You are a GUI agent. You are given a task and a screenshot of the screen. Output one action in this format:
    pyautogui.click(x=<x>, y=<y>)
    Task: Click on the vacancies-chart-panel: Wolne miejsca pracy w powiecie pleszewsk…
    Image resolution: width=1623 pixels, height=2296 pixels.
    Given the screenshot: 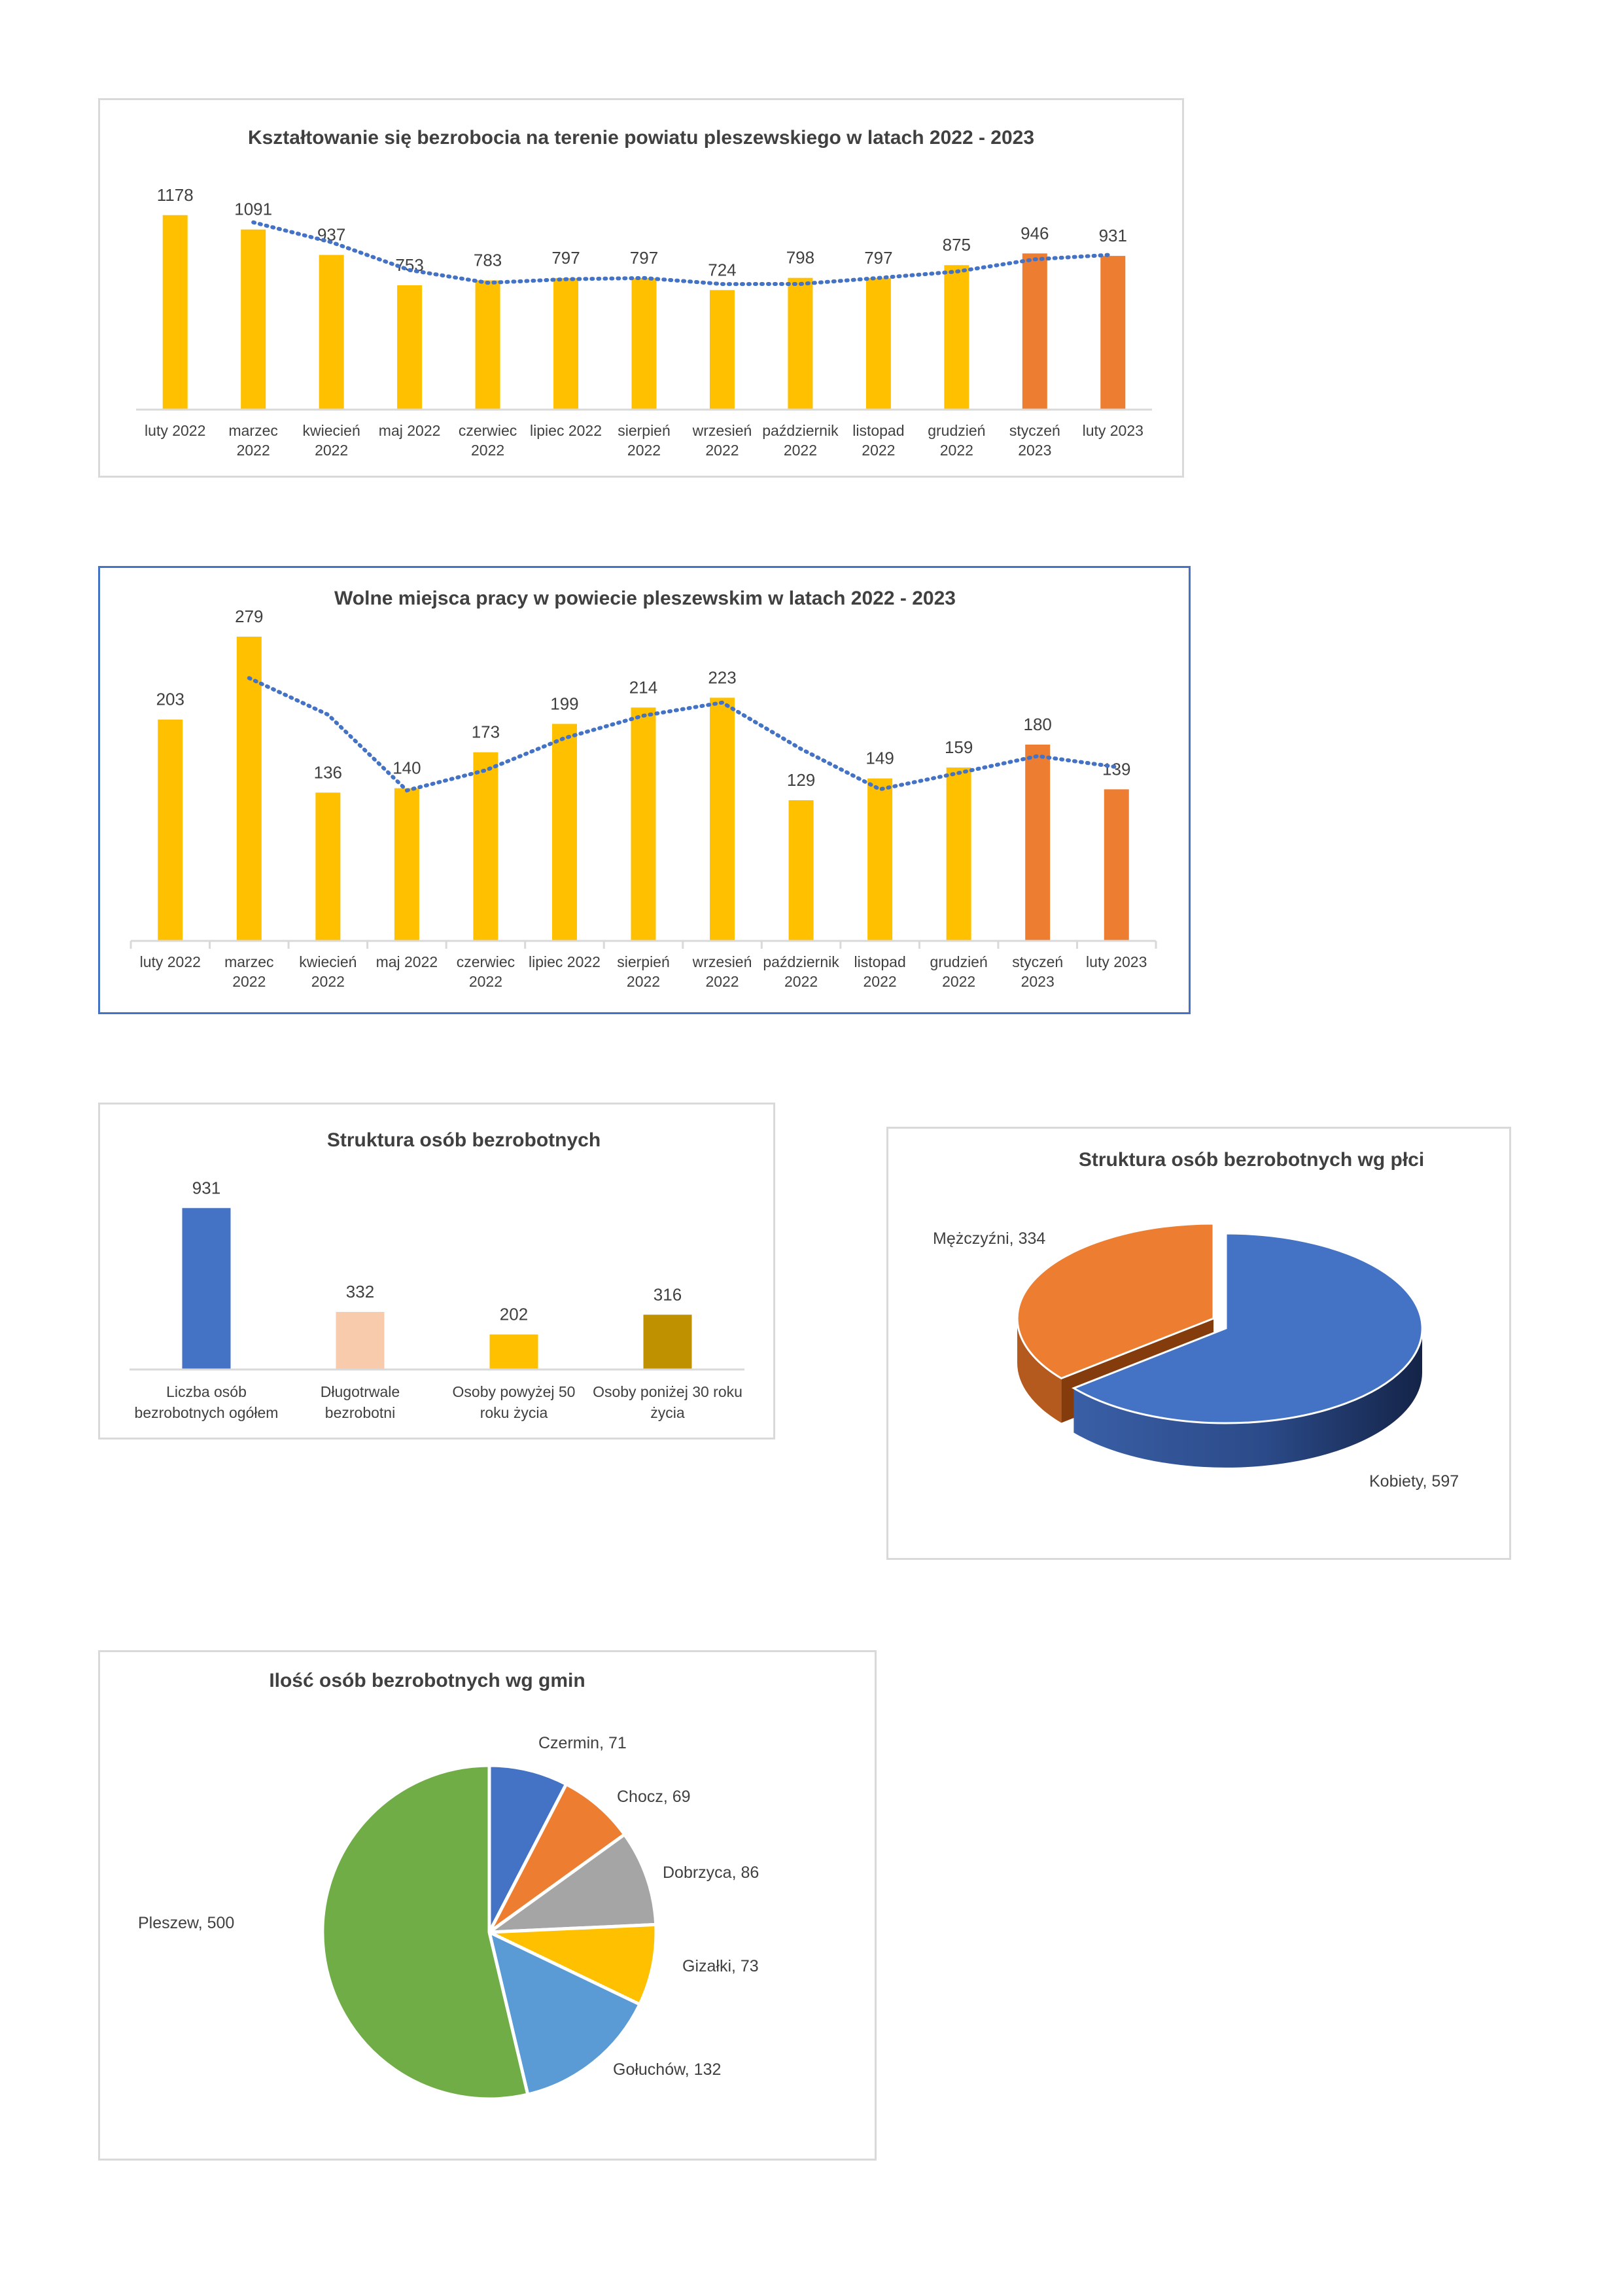 What is the action you would take?
    pyautogui.click(x=645, y=790)
    